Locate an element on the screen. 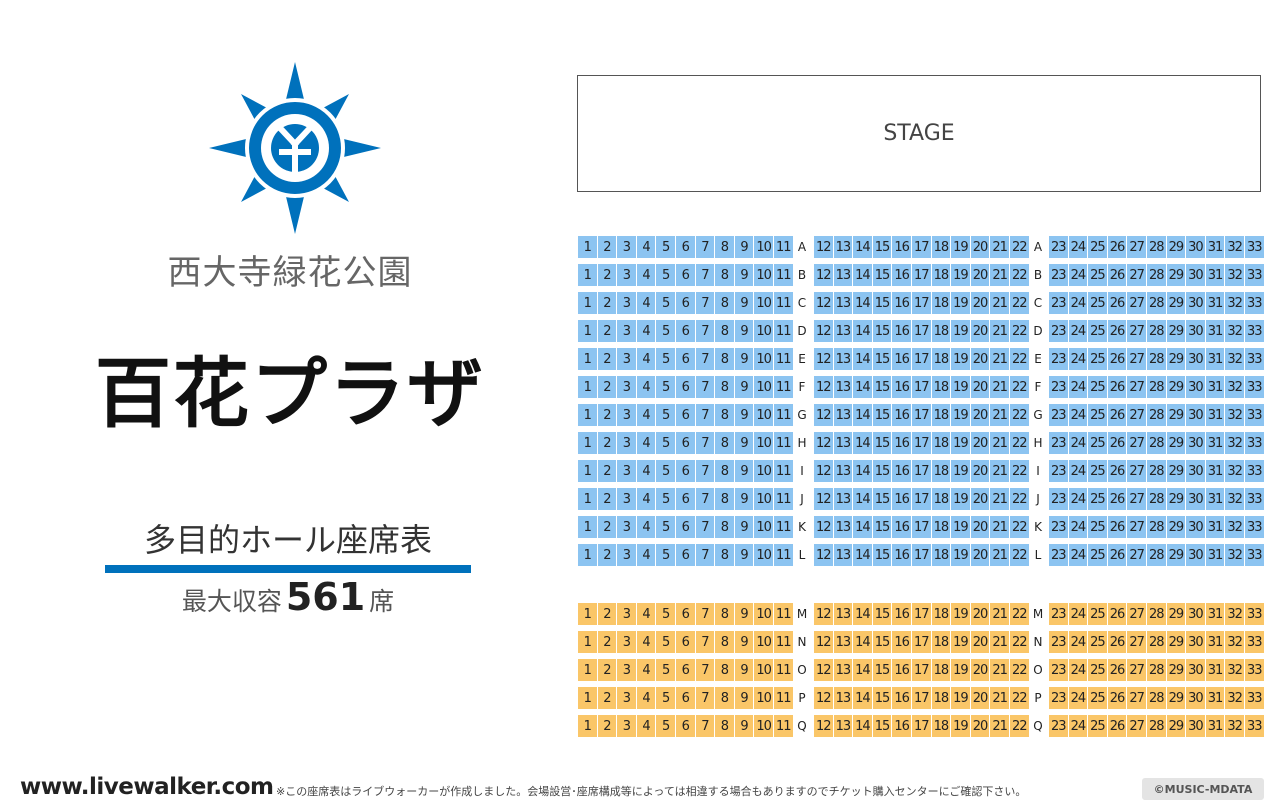 The height and width of the screenshot is (812, 1280). seat: 29 is located at coordinates (1176, 698).